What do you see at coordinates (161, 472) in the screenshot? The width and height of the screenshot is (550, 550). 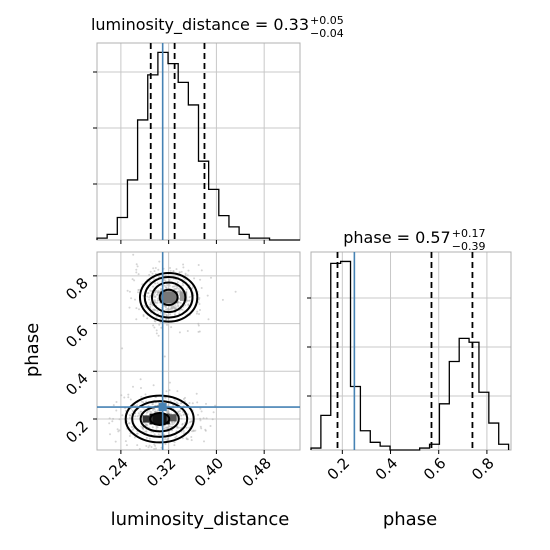 I see `luminosity-distance-tick-1: 0.32` at bounding box center [161, 472].